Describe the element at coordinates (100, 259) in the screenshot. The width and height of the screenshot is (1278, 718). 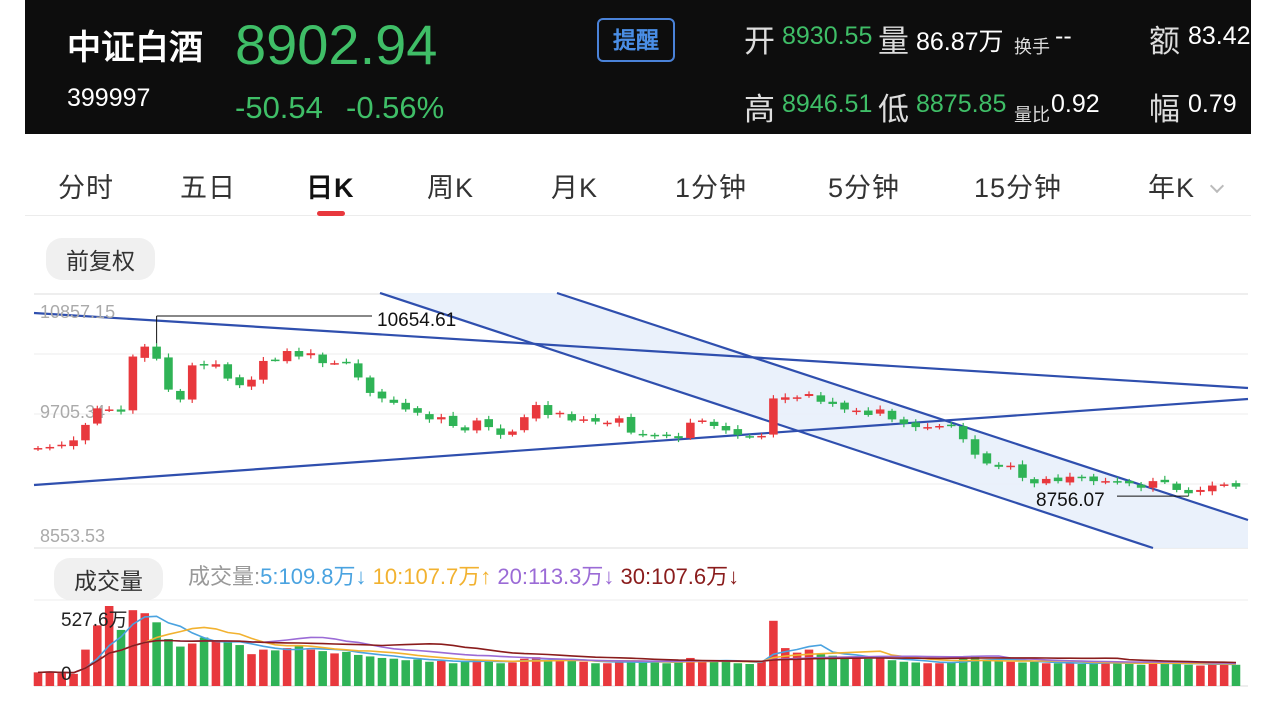
I see `adjust-mode-button: 前复权` at that location.